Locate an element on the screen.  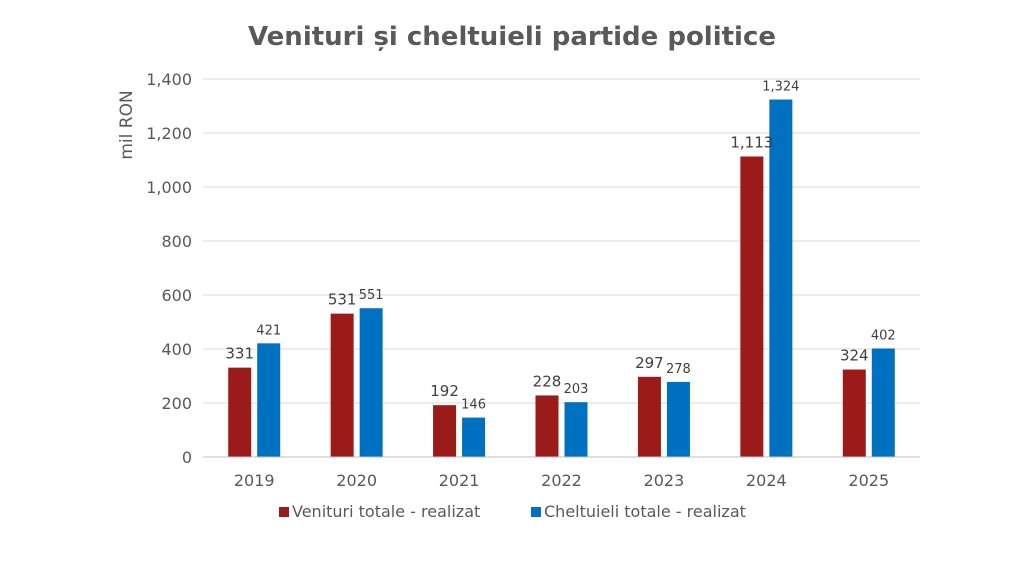
y-tick-label: 1,400 is located at coordinates (169, 79).